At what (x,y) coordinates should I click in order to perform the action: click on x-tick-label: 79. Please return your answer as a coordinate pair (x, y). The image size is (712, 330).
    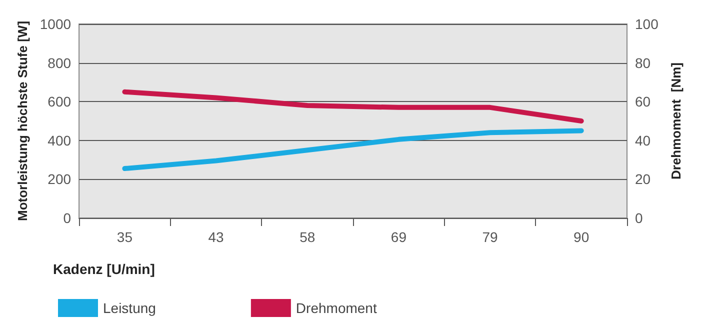
    Looking at the image, I should click on (490, 237).